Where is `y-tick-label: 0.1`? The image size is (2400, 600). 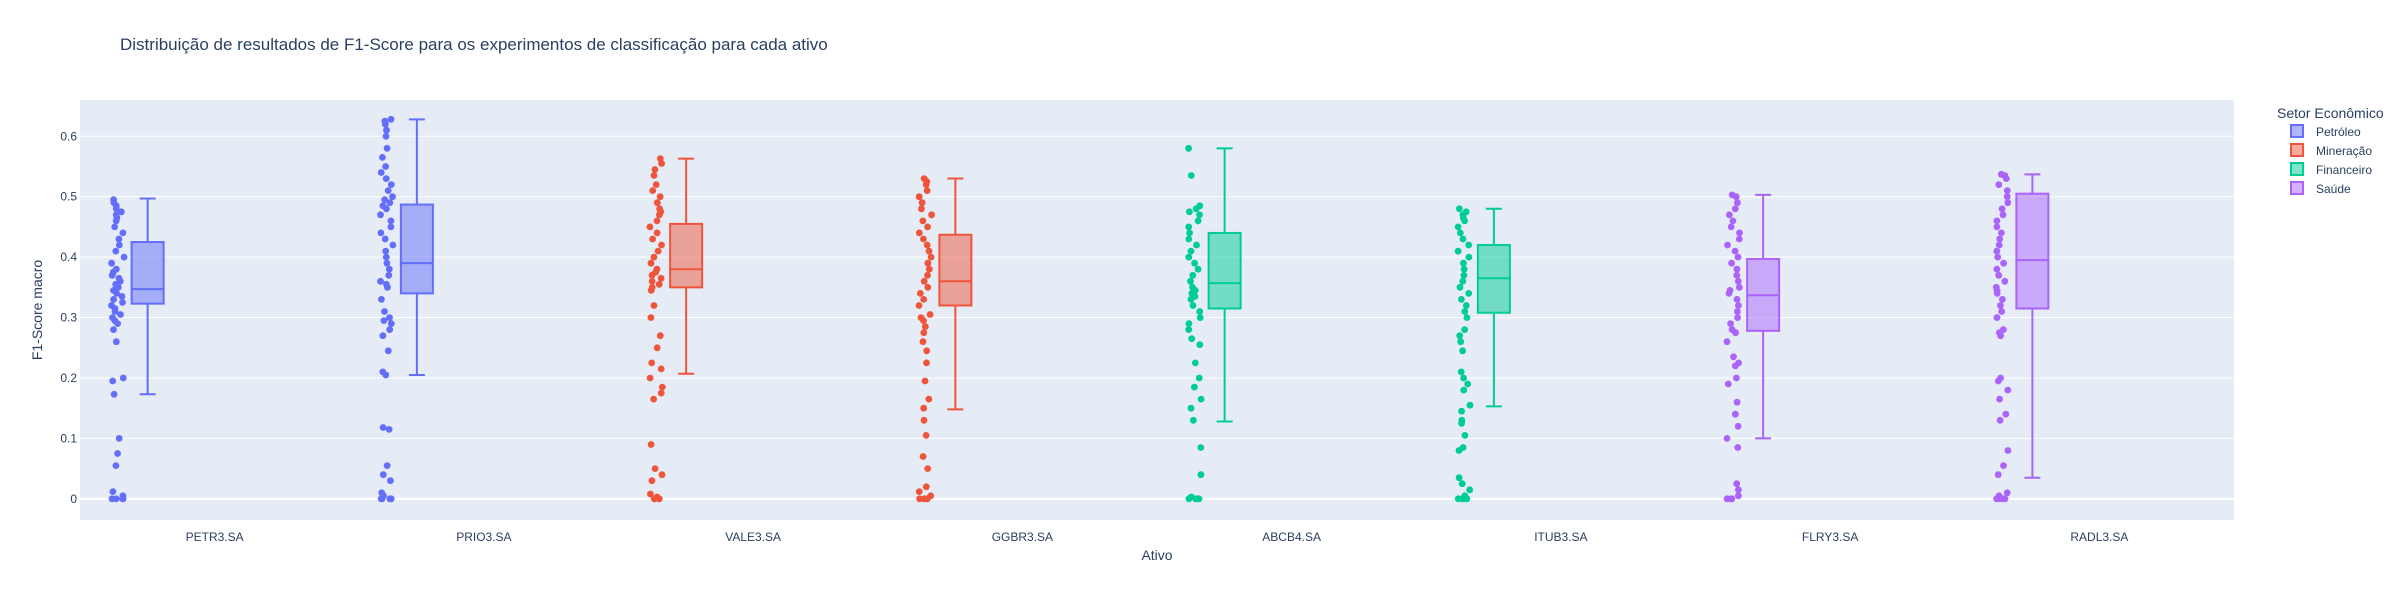
y-tick-label: 0.1 is located at coordinates (68, 438).